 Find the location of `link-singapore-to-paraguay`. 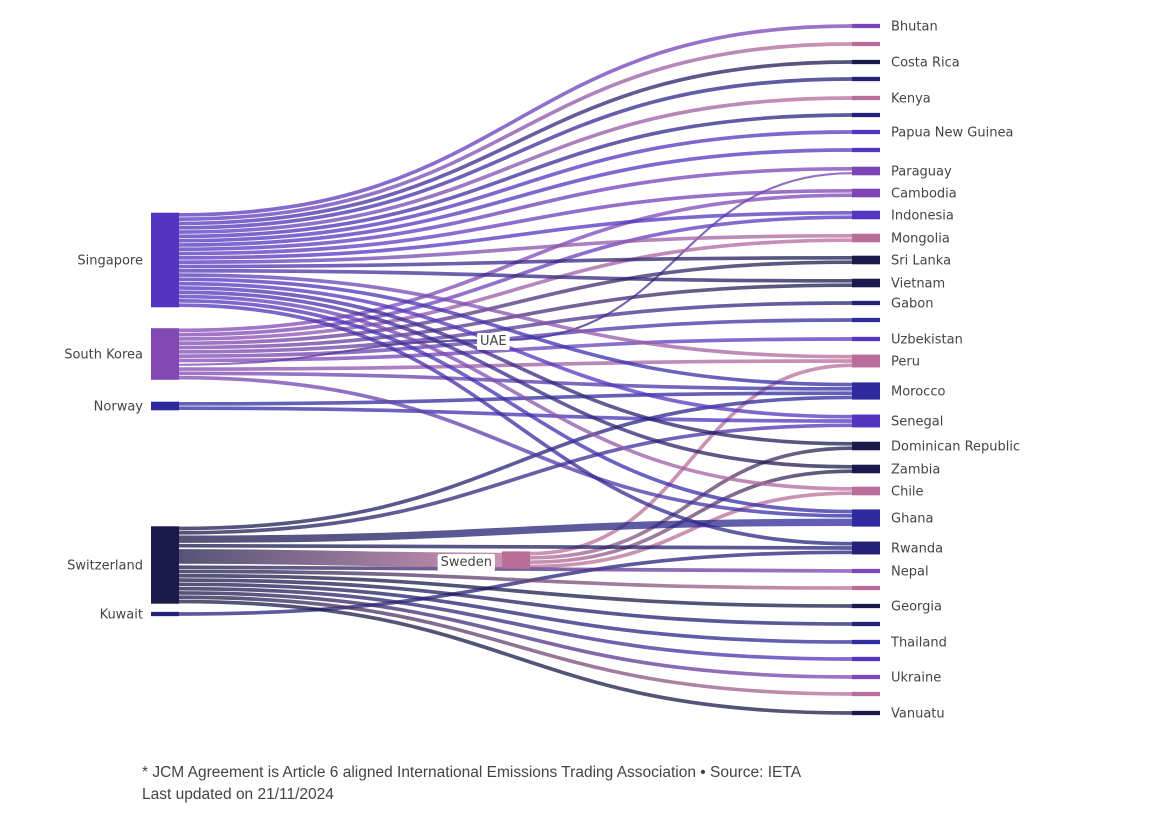

link-singapore-to-paraguay is located at coordinates (515, 209).